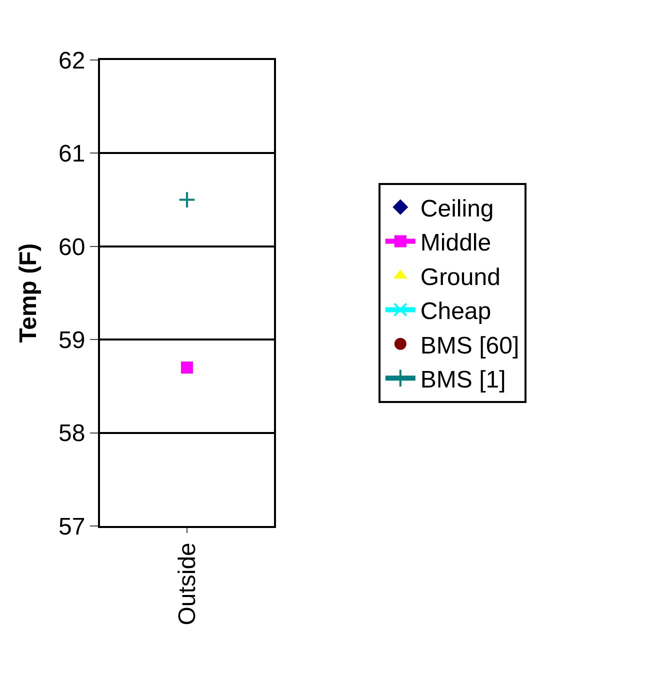 This screenshot has width=654, height=696. Describe the element at coordinates (470, 346) in the screenshot. I see `legend-label: BMS [60]` at that location.